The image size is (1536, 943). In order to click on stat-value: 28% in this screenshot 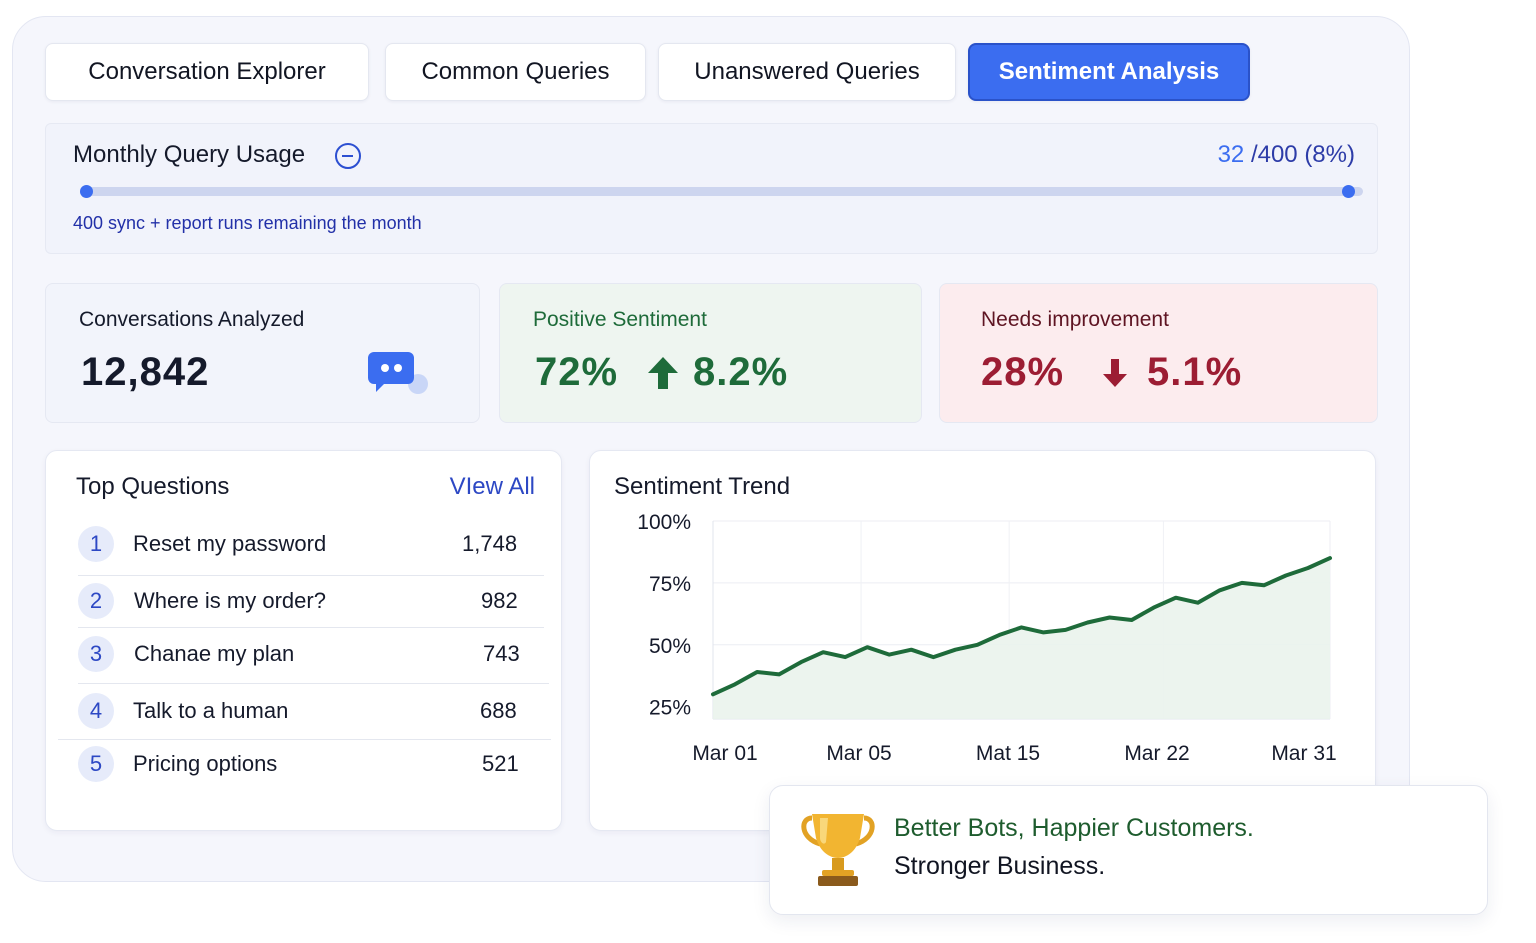, I will do `click(1023, 372)`.